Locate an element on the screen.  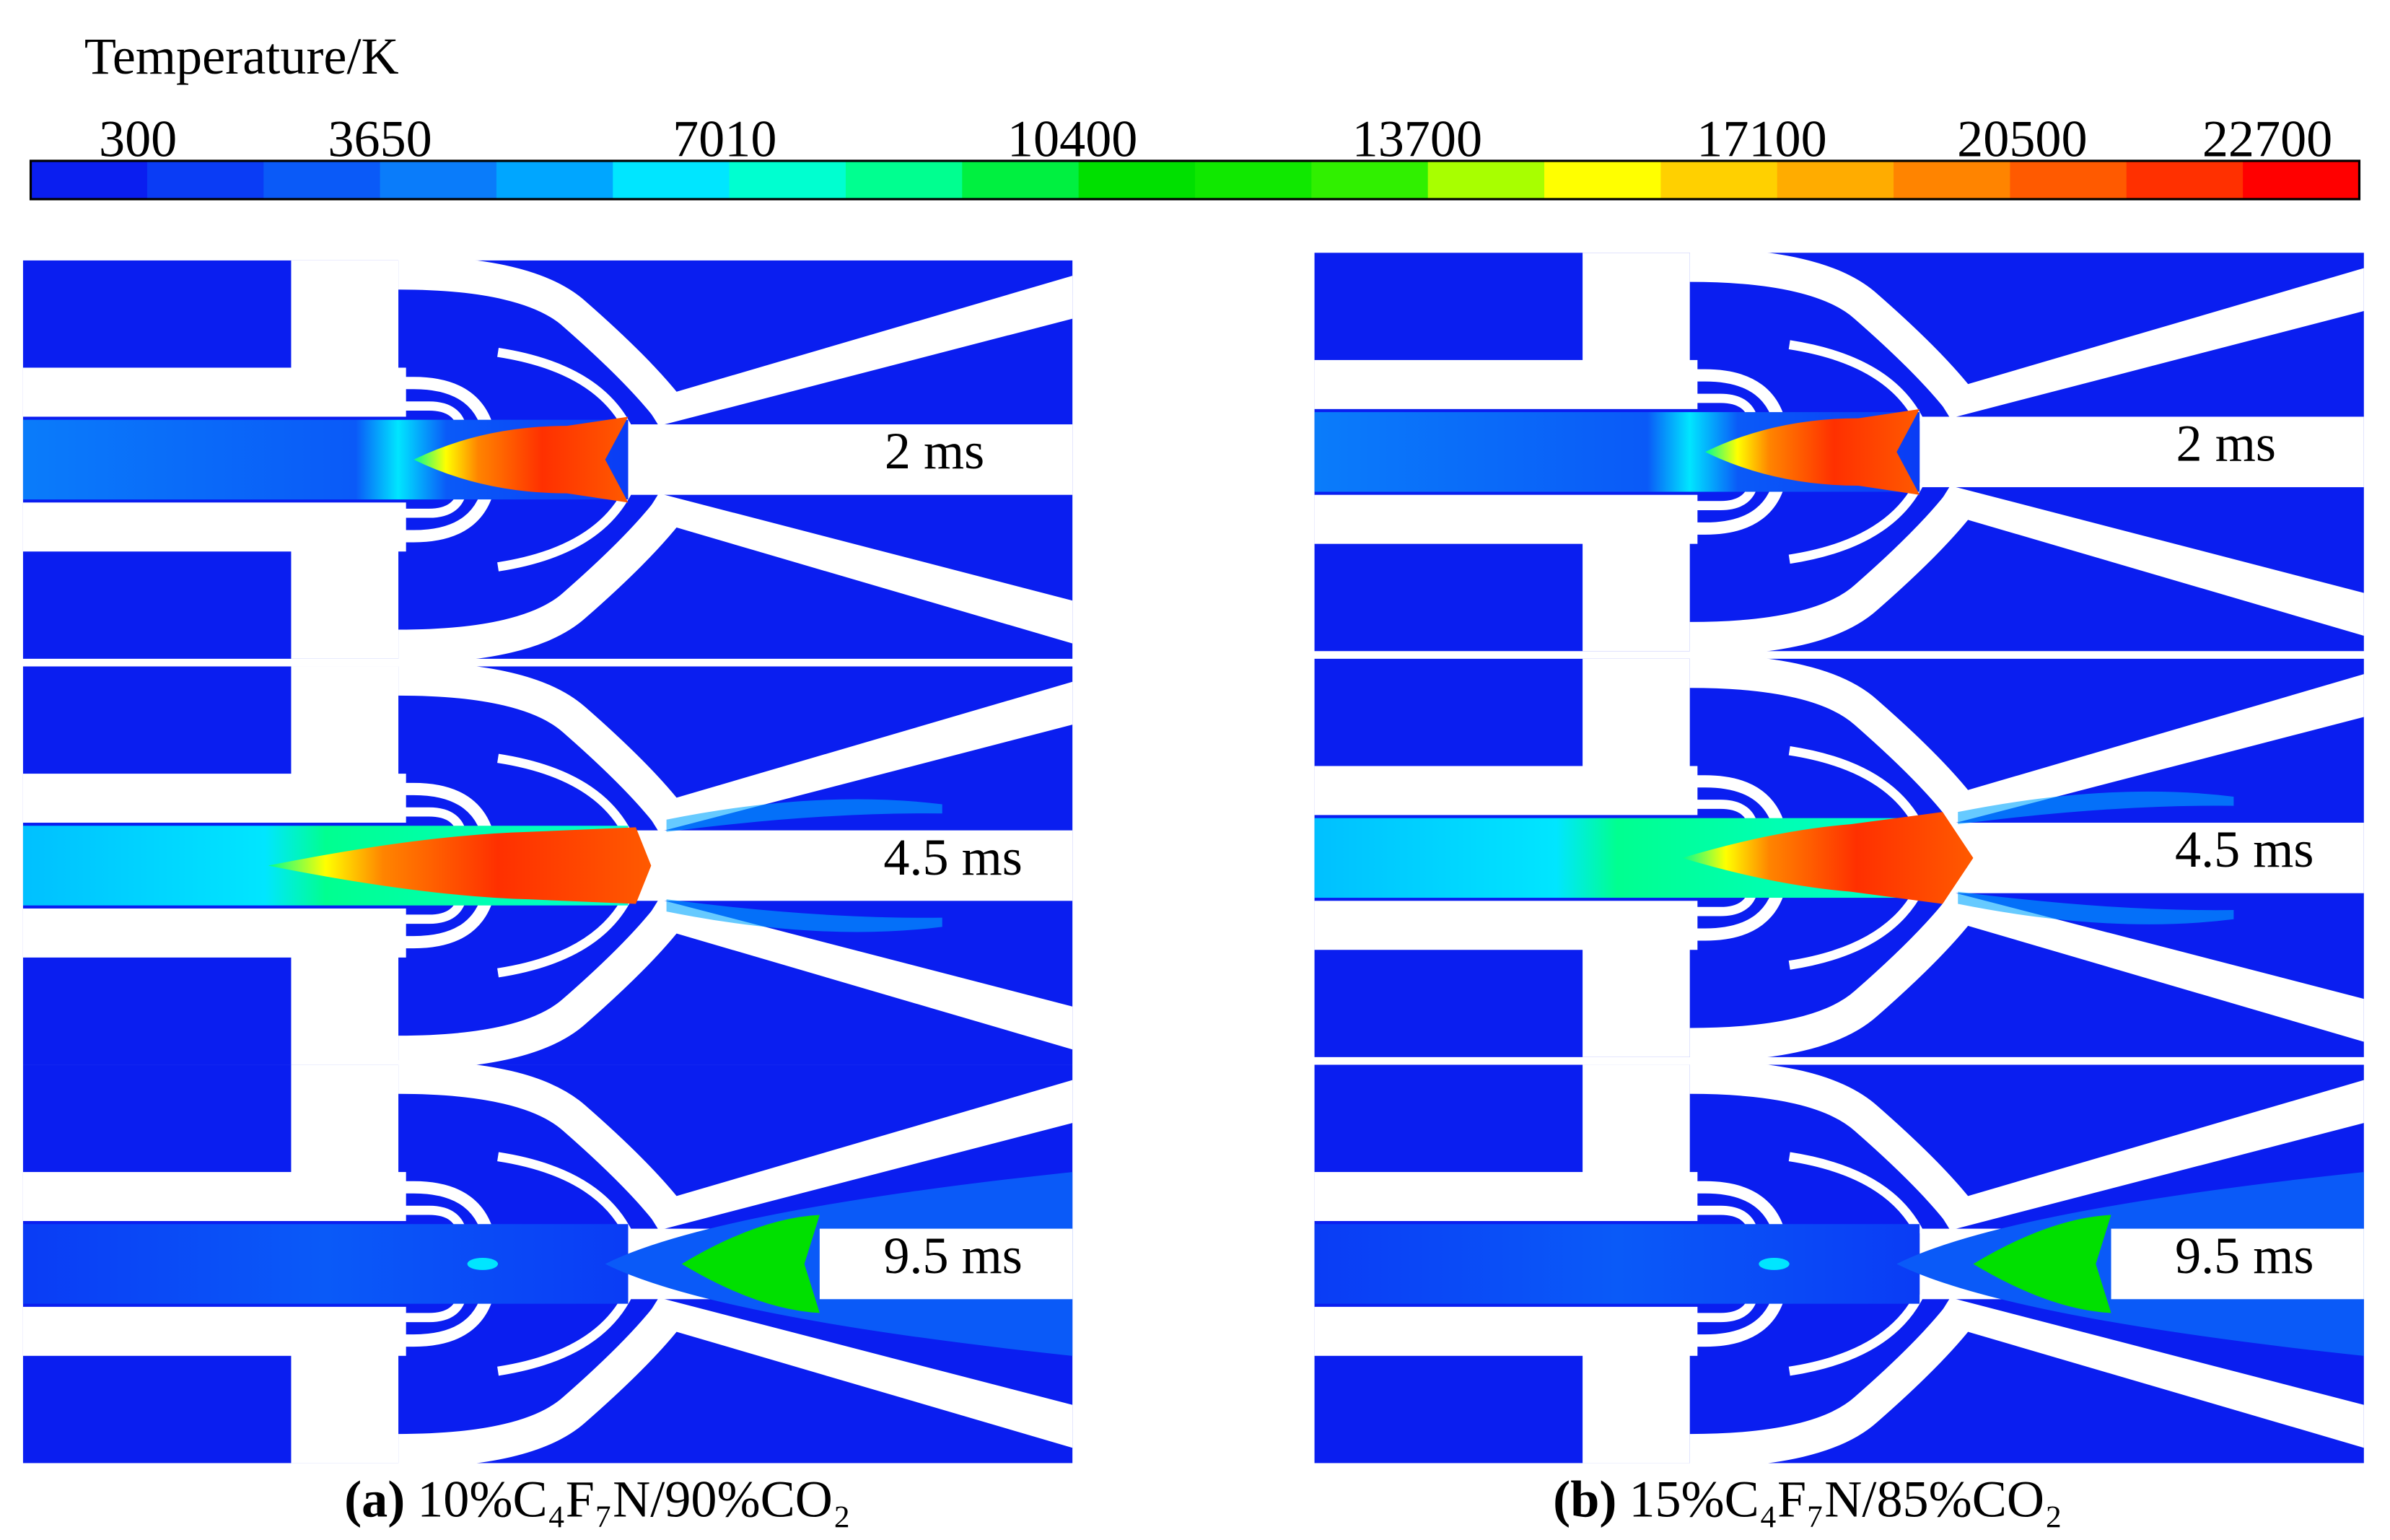
colorbar-title: Temperature/K is located at coordinates (241, 56).